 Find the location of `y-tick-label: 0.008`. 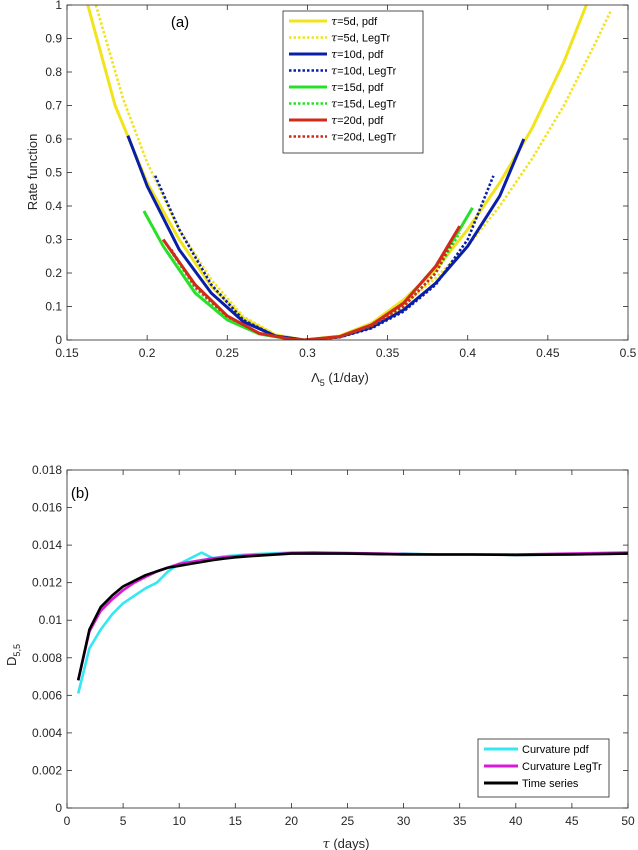

y-tick-label: 0.008 is located at coordinates (47, 658).